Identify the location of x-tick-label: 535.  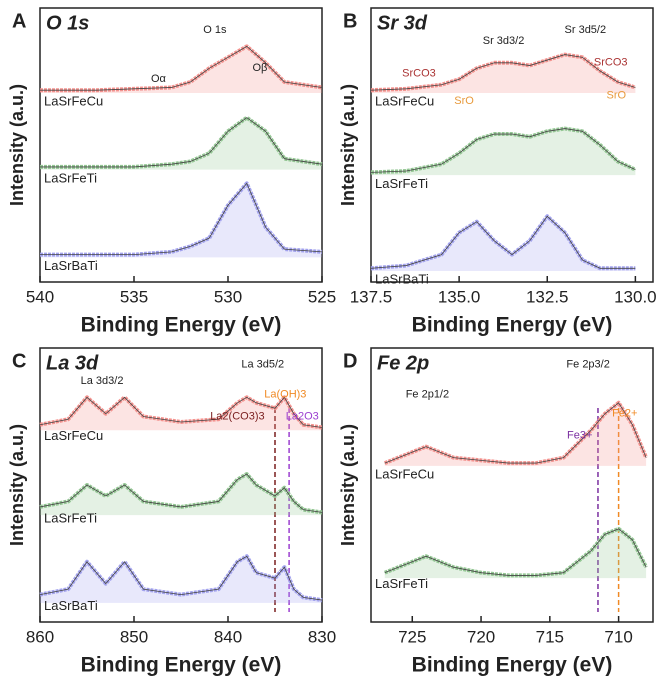
(134, 296).